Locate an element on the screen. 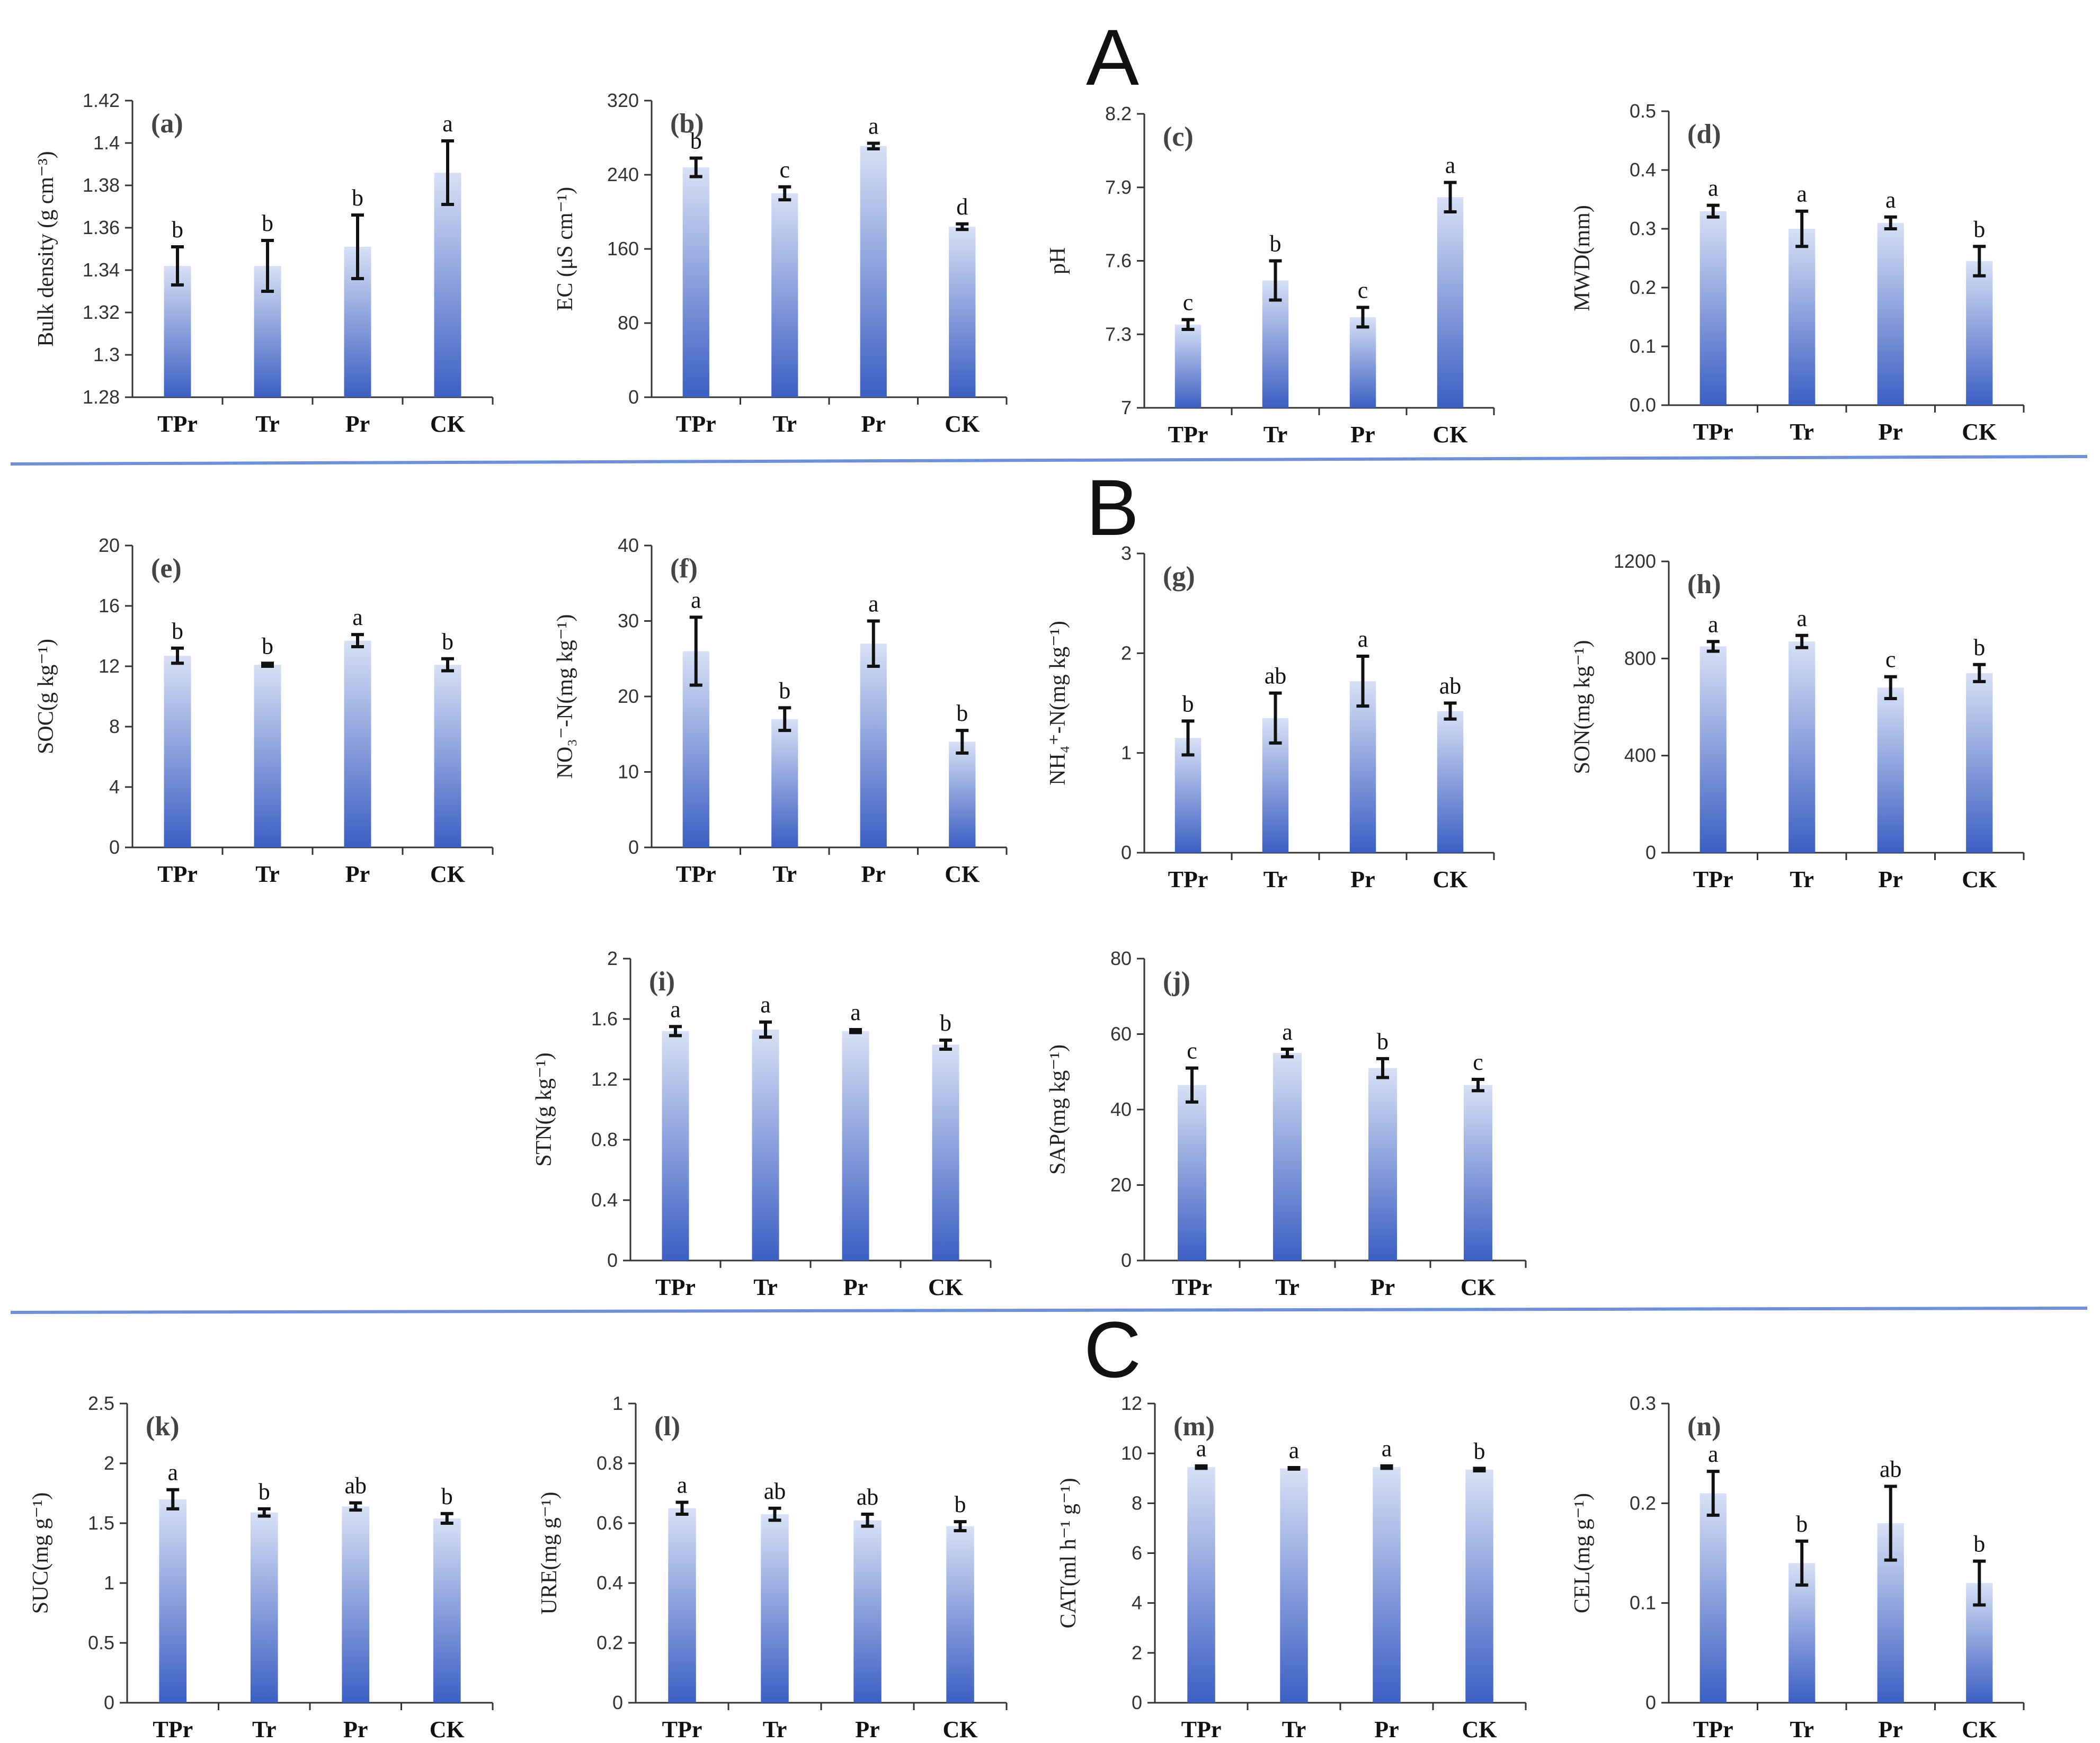 This screenshot has height=1743, width=2100. y-axis-label: NO₃⁻-N(mg kg⁻¹) is located at coordinates (565, 696).